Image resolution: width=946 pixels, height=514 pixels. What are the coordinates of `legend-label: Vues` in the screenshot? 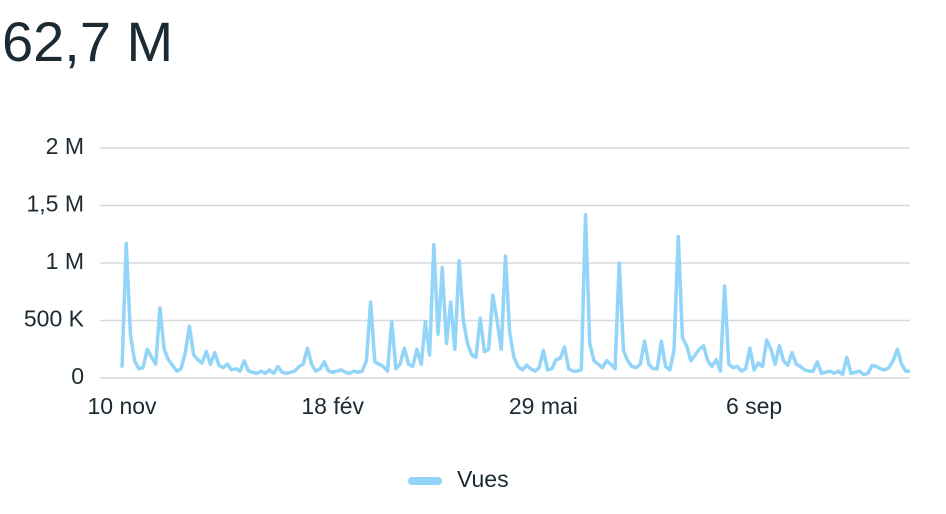 It's located at (483, 479).